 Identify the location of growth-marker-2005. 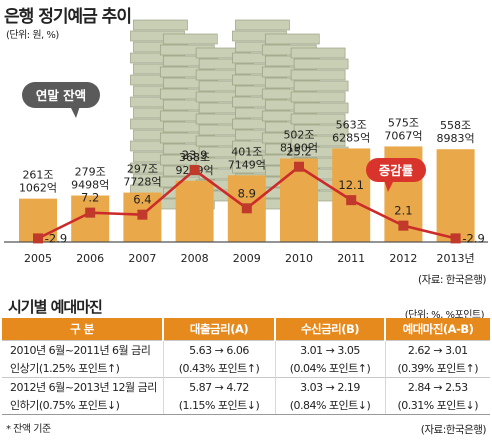
(38, 238).